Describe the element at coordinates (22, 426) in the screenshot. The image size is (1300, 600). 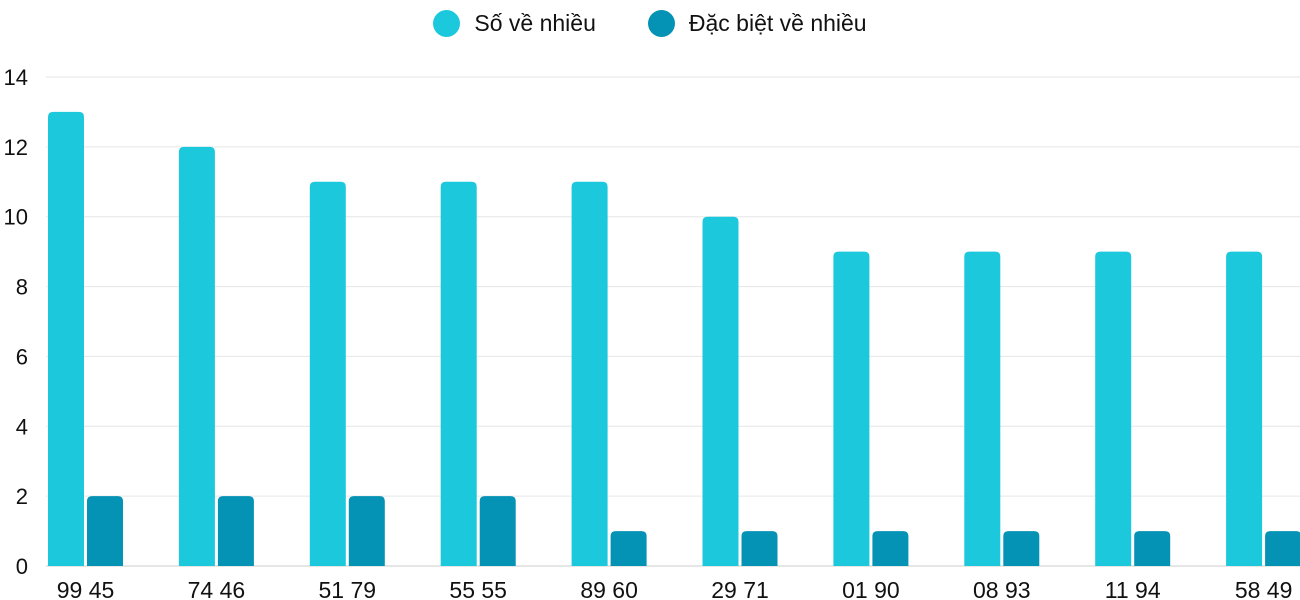
I see `y-tick-label: 4` at that location.